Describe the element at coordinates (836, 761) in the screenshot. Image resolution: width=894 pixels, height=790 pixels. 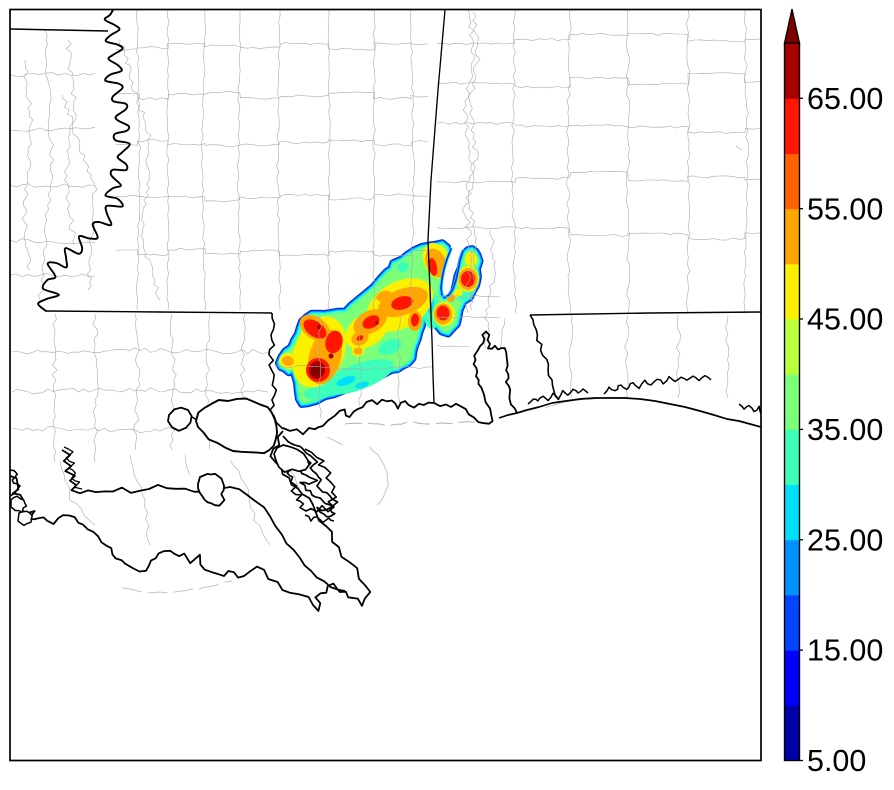
I see `svg-text: 5.00` at that location.